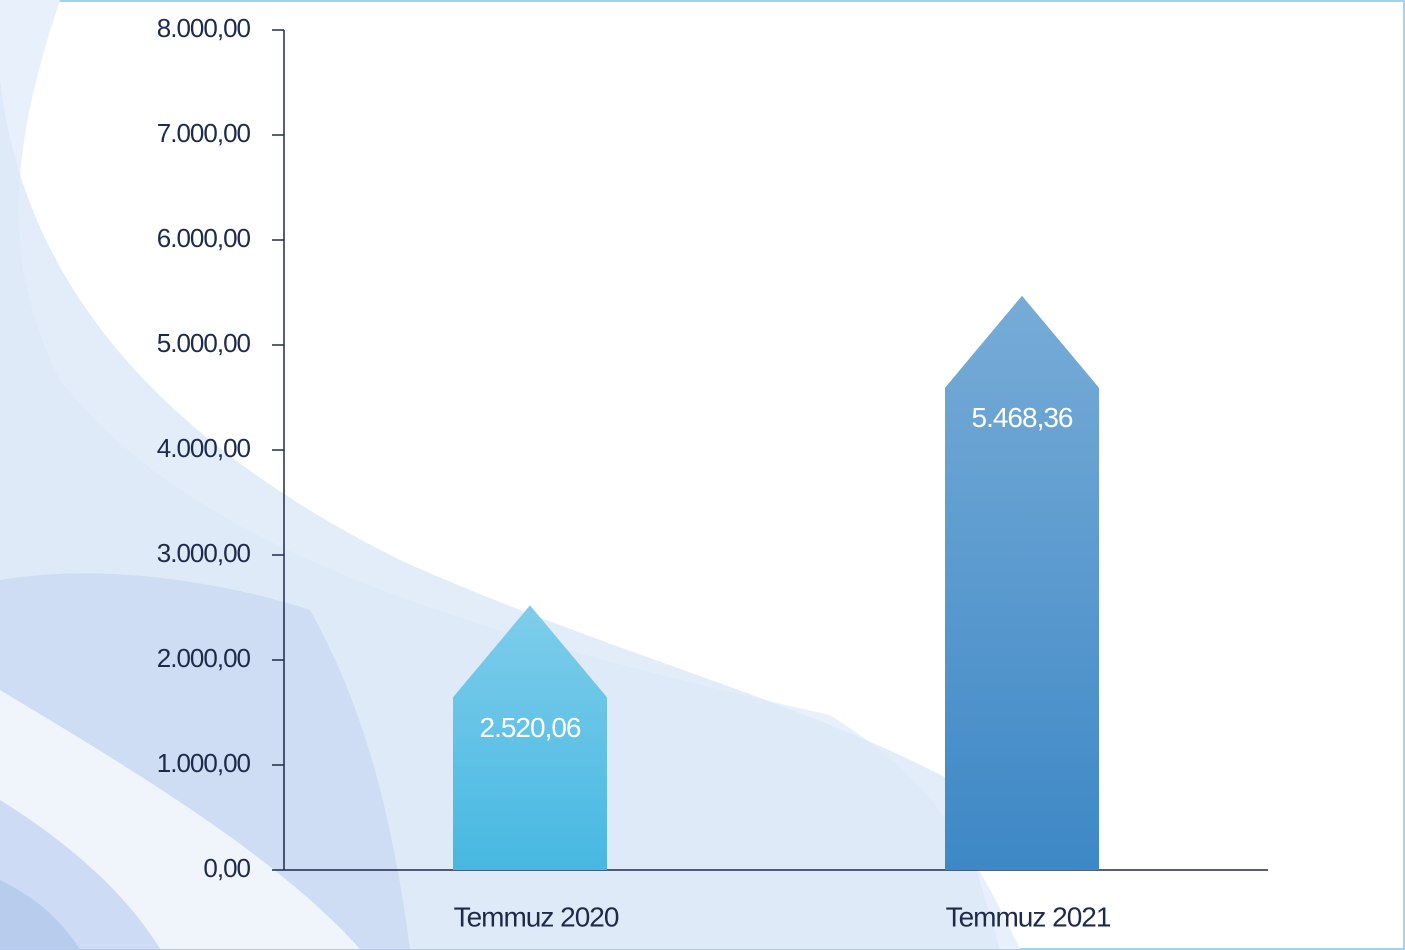 This screenshot has width=1405, height=950. What do you see at coordinates (204, 658) in the screenshot?
I see `y-tick-label: 2.000,00` at bounding box center [204, 658].